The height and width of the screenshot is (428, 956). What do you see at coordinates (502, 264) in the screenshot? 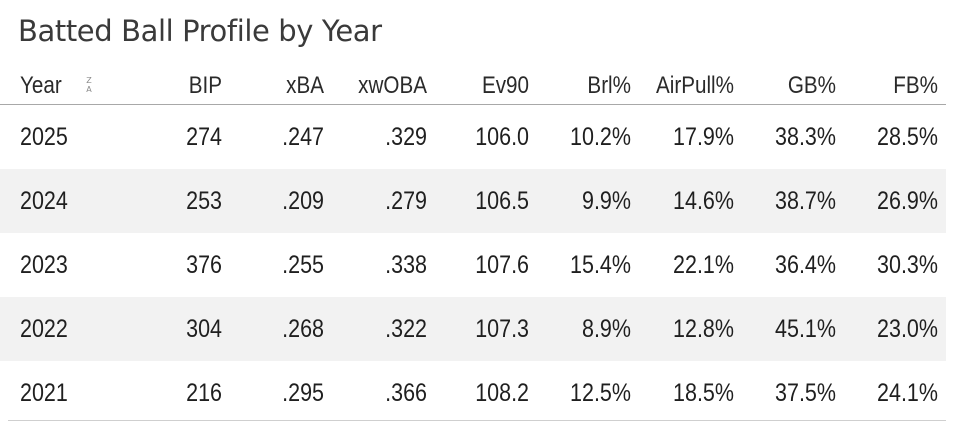
I see `cell-ev90: 107.6` at bounding box center [502, 264].